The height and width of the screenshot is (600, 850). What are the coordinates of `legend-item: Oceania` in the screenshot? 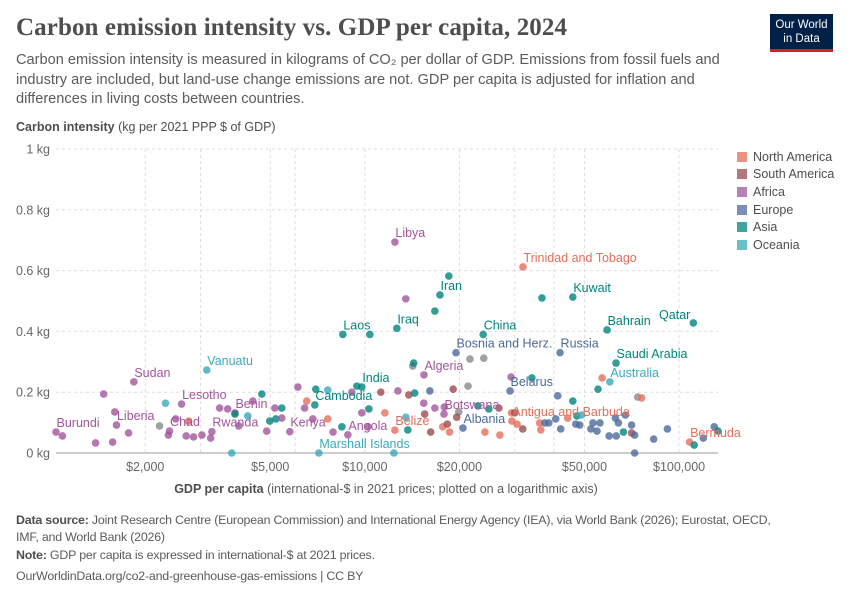 It's located at (785, 245).